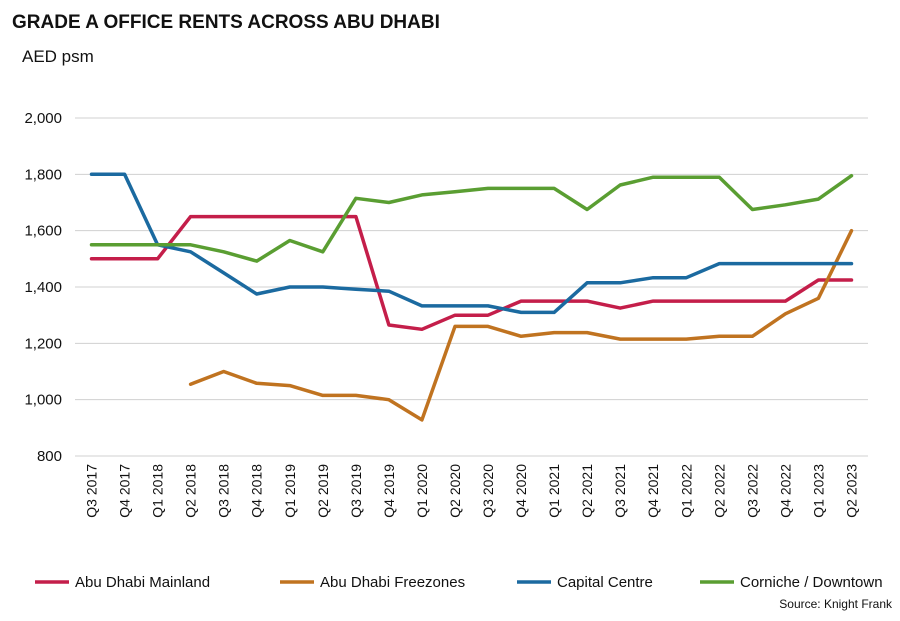 The width and height of the screenshot is (900, 621). What do you see at coordinates (58, 56) in the screenshot?
I see `y-axis-unit-label: AED psm` at bounding box center [58, 56].